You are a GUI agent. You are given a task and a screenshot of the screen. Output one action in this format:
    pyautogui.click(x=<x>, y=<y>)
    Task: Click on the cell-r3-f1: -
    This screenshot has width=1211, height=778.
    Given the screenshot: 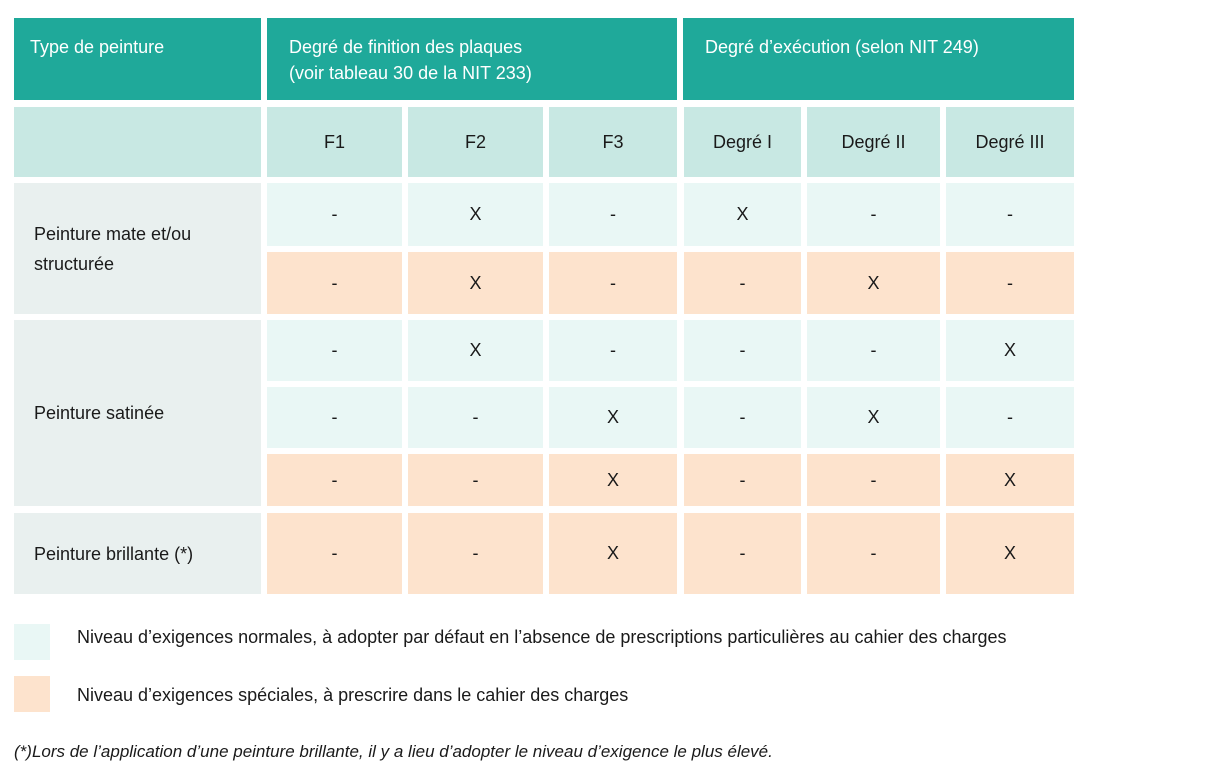 What is the action you would take?
    pyautogui.click(x=334, y=350)
    